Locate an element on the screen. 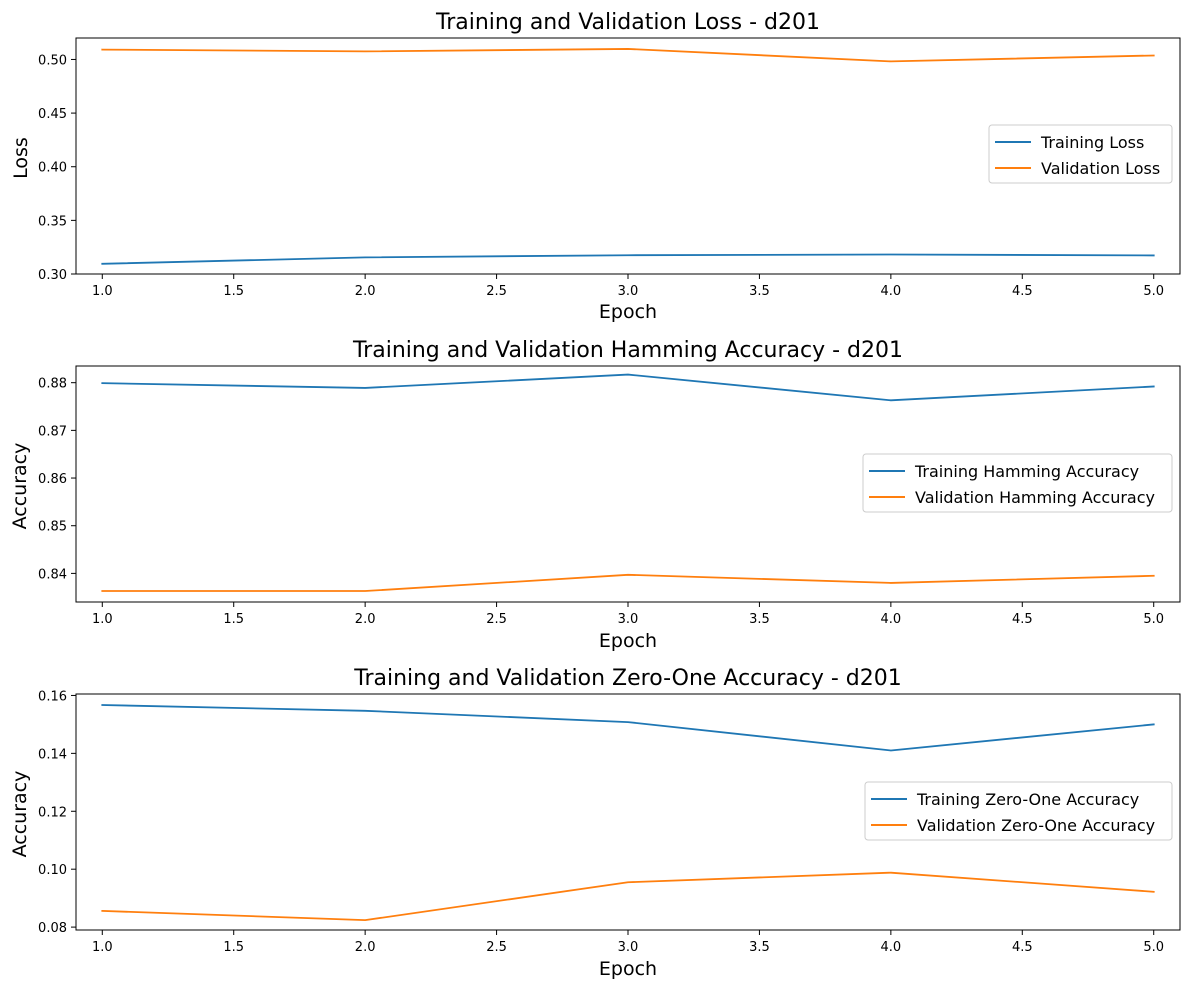 Image resolution: width=1189 pixels, height=989 pixels. loss-ytick-label: 0.40 is located at coordinates (52, 168).